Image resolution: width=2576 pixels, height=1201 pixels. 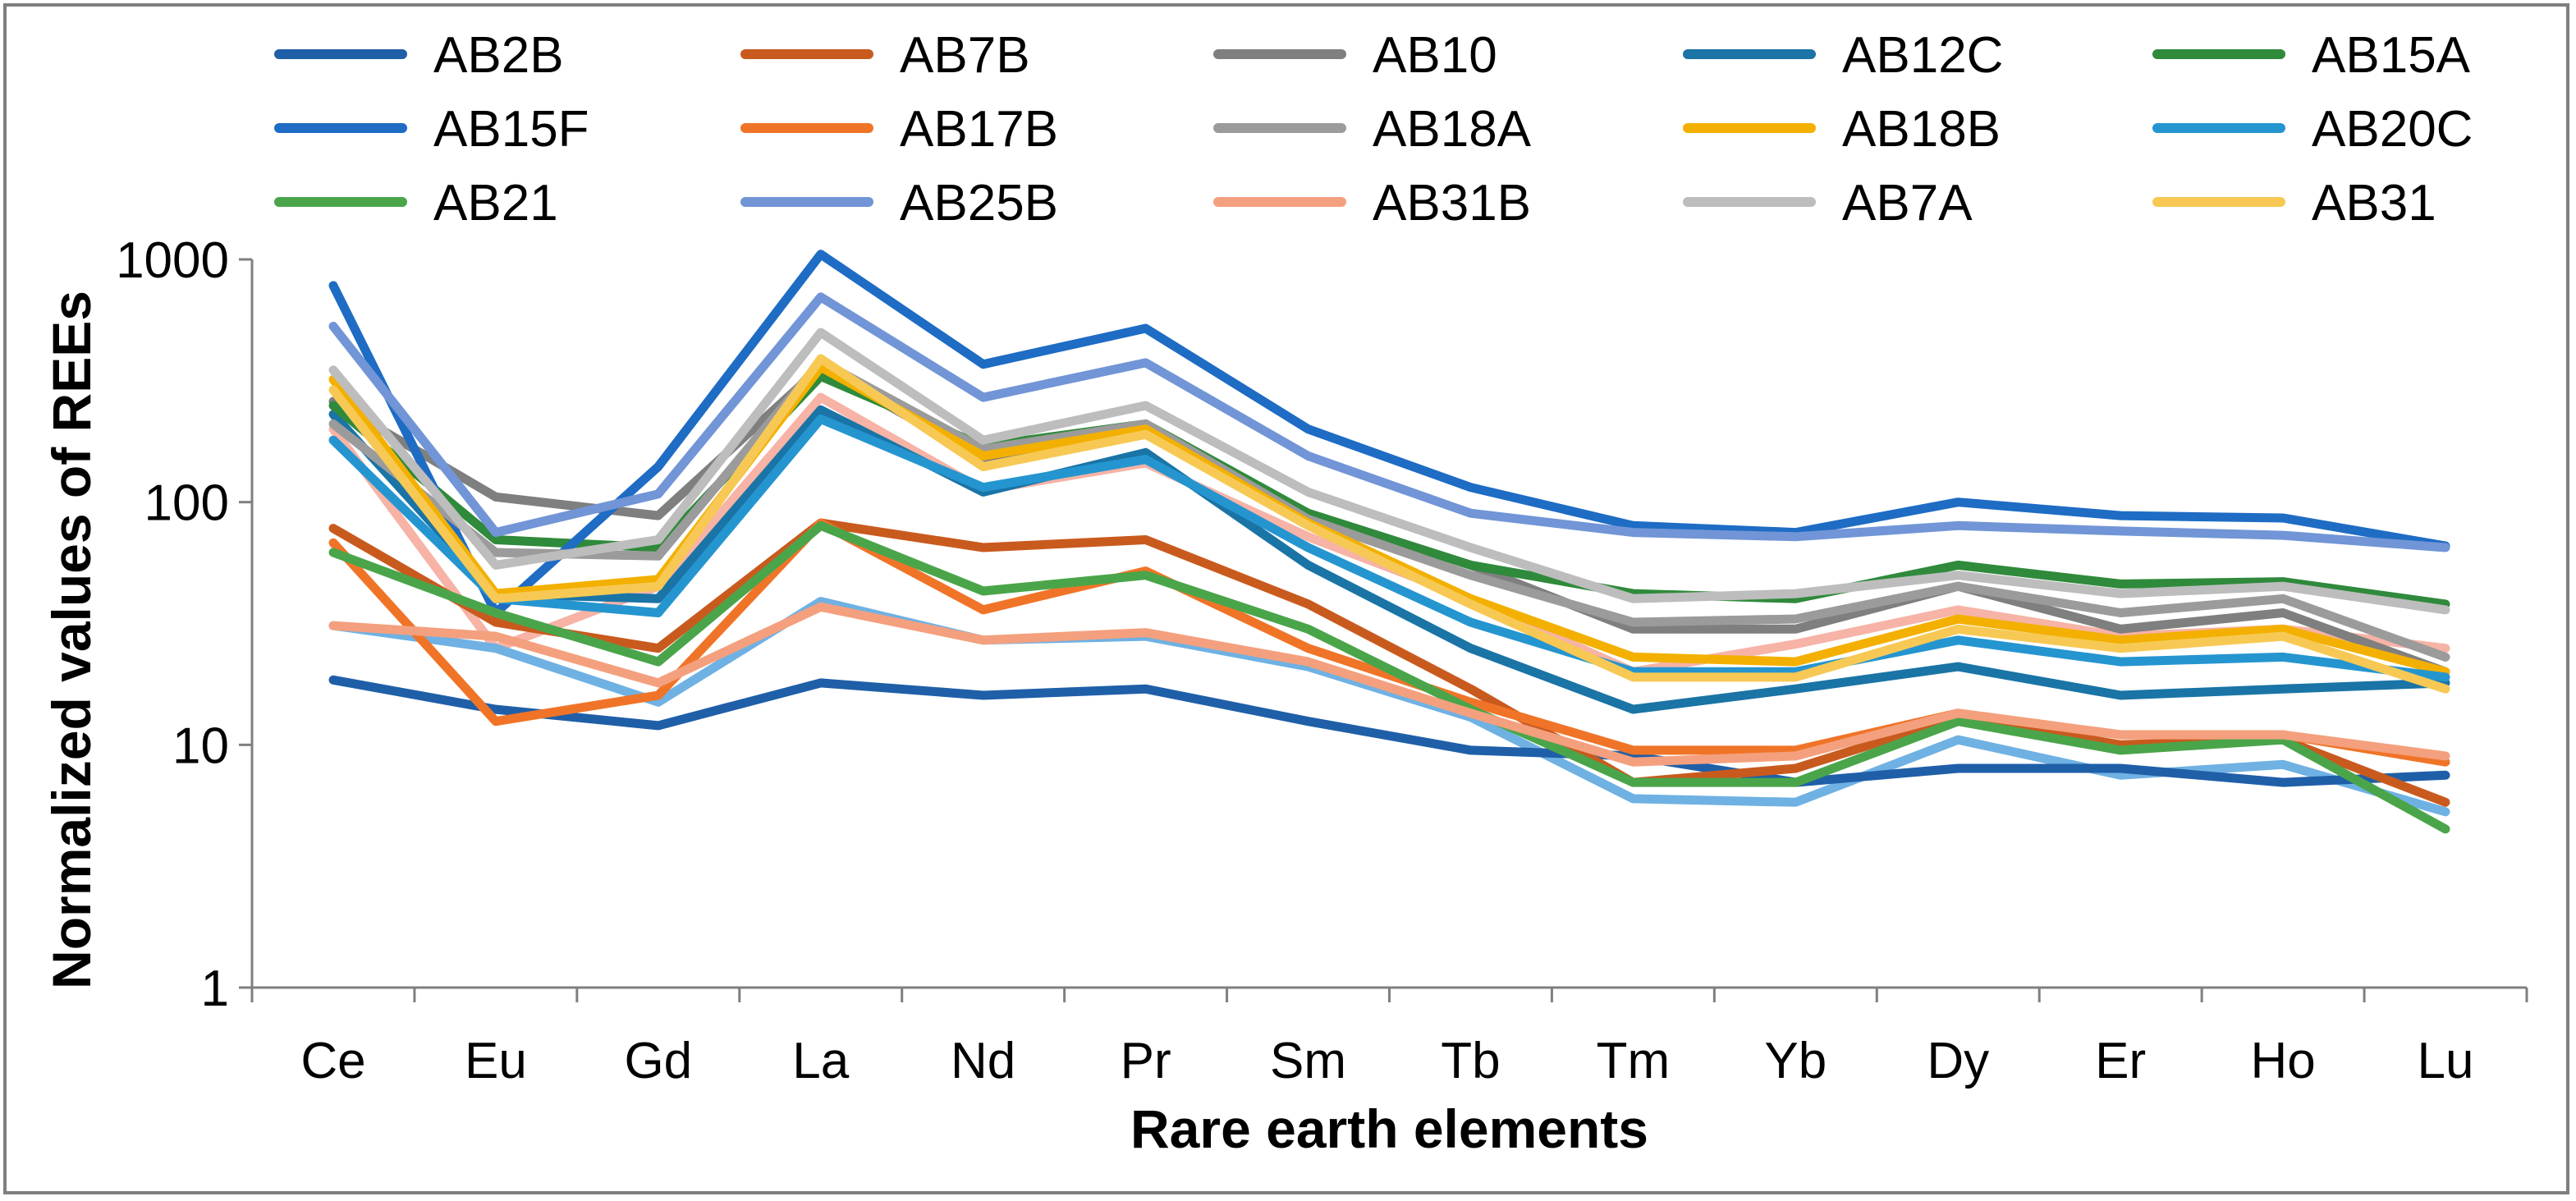 What do you see at coordinates (333, 1061) in the screenshot?
I see `x-tick-label: Ce` at bounding box center [333, 1061].